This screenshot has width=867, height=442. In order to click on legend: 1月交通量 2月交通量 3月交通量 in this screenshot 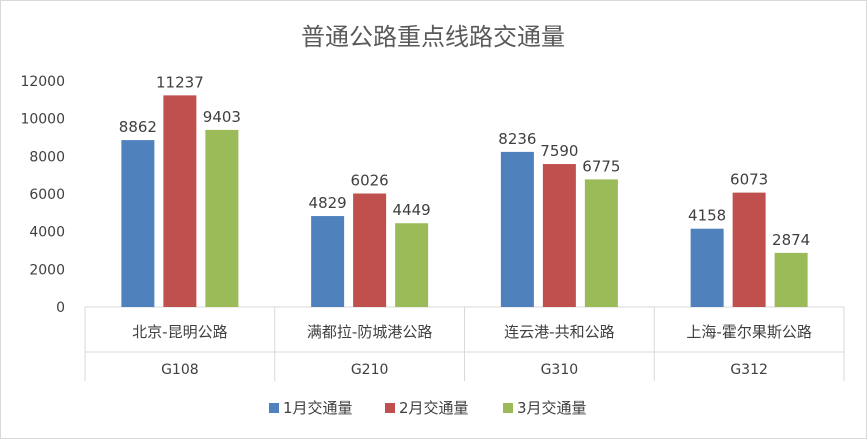, I will do `click(428, 408)`.